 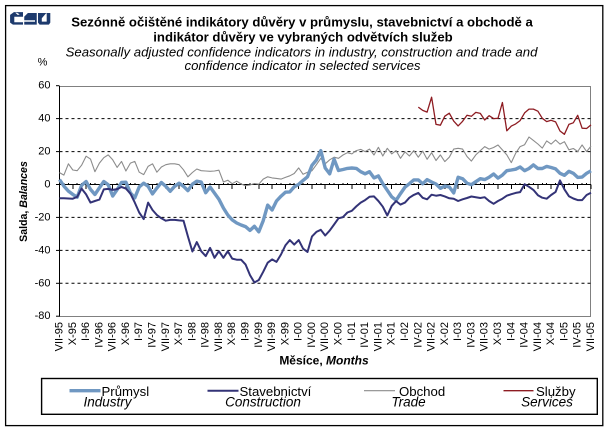 What do you see at coordinates (418, 335) in the screenshot?
I see `svg-text: IV-02` at bounding box center [418, 335].